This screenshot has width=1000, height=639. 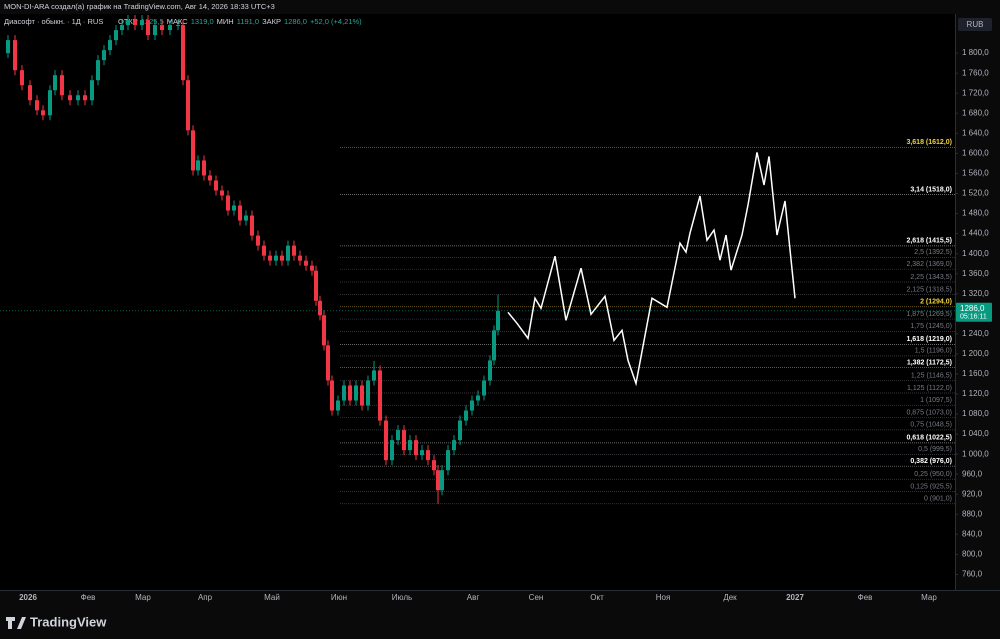 What do you see at coordinates (929, 363) in the screenshot?
I see `fib-label: 1,382 (1172,5)` at bounding box center [929, 363].